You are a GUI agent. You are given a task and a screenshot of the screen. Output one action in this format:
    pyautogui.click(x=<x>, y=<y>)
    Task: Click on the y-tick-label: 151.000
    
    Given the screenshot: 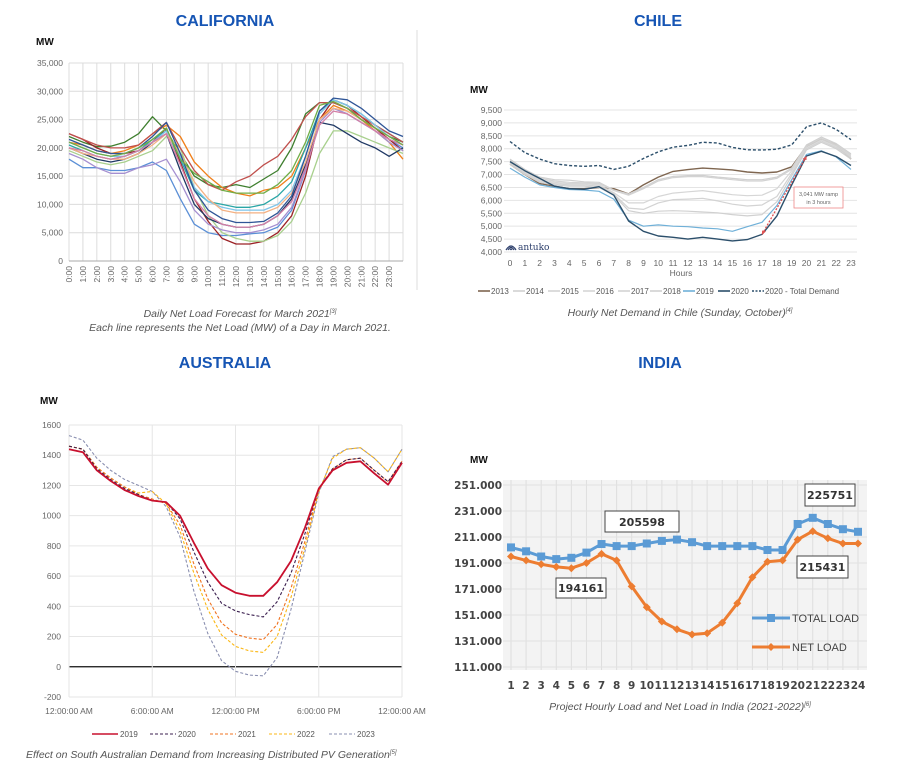 What is the action you would take?
    pyautogui.click(x=478, y=616)
    